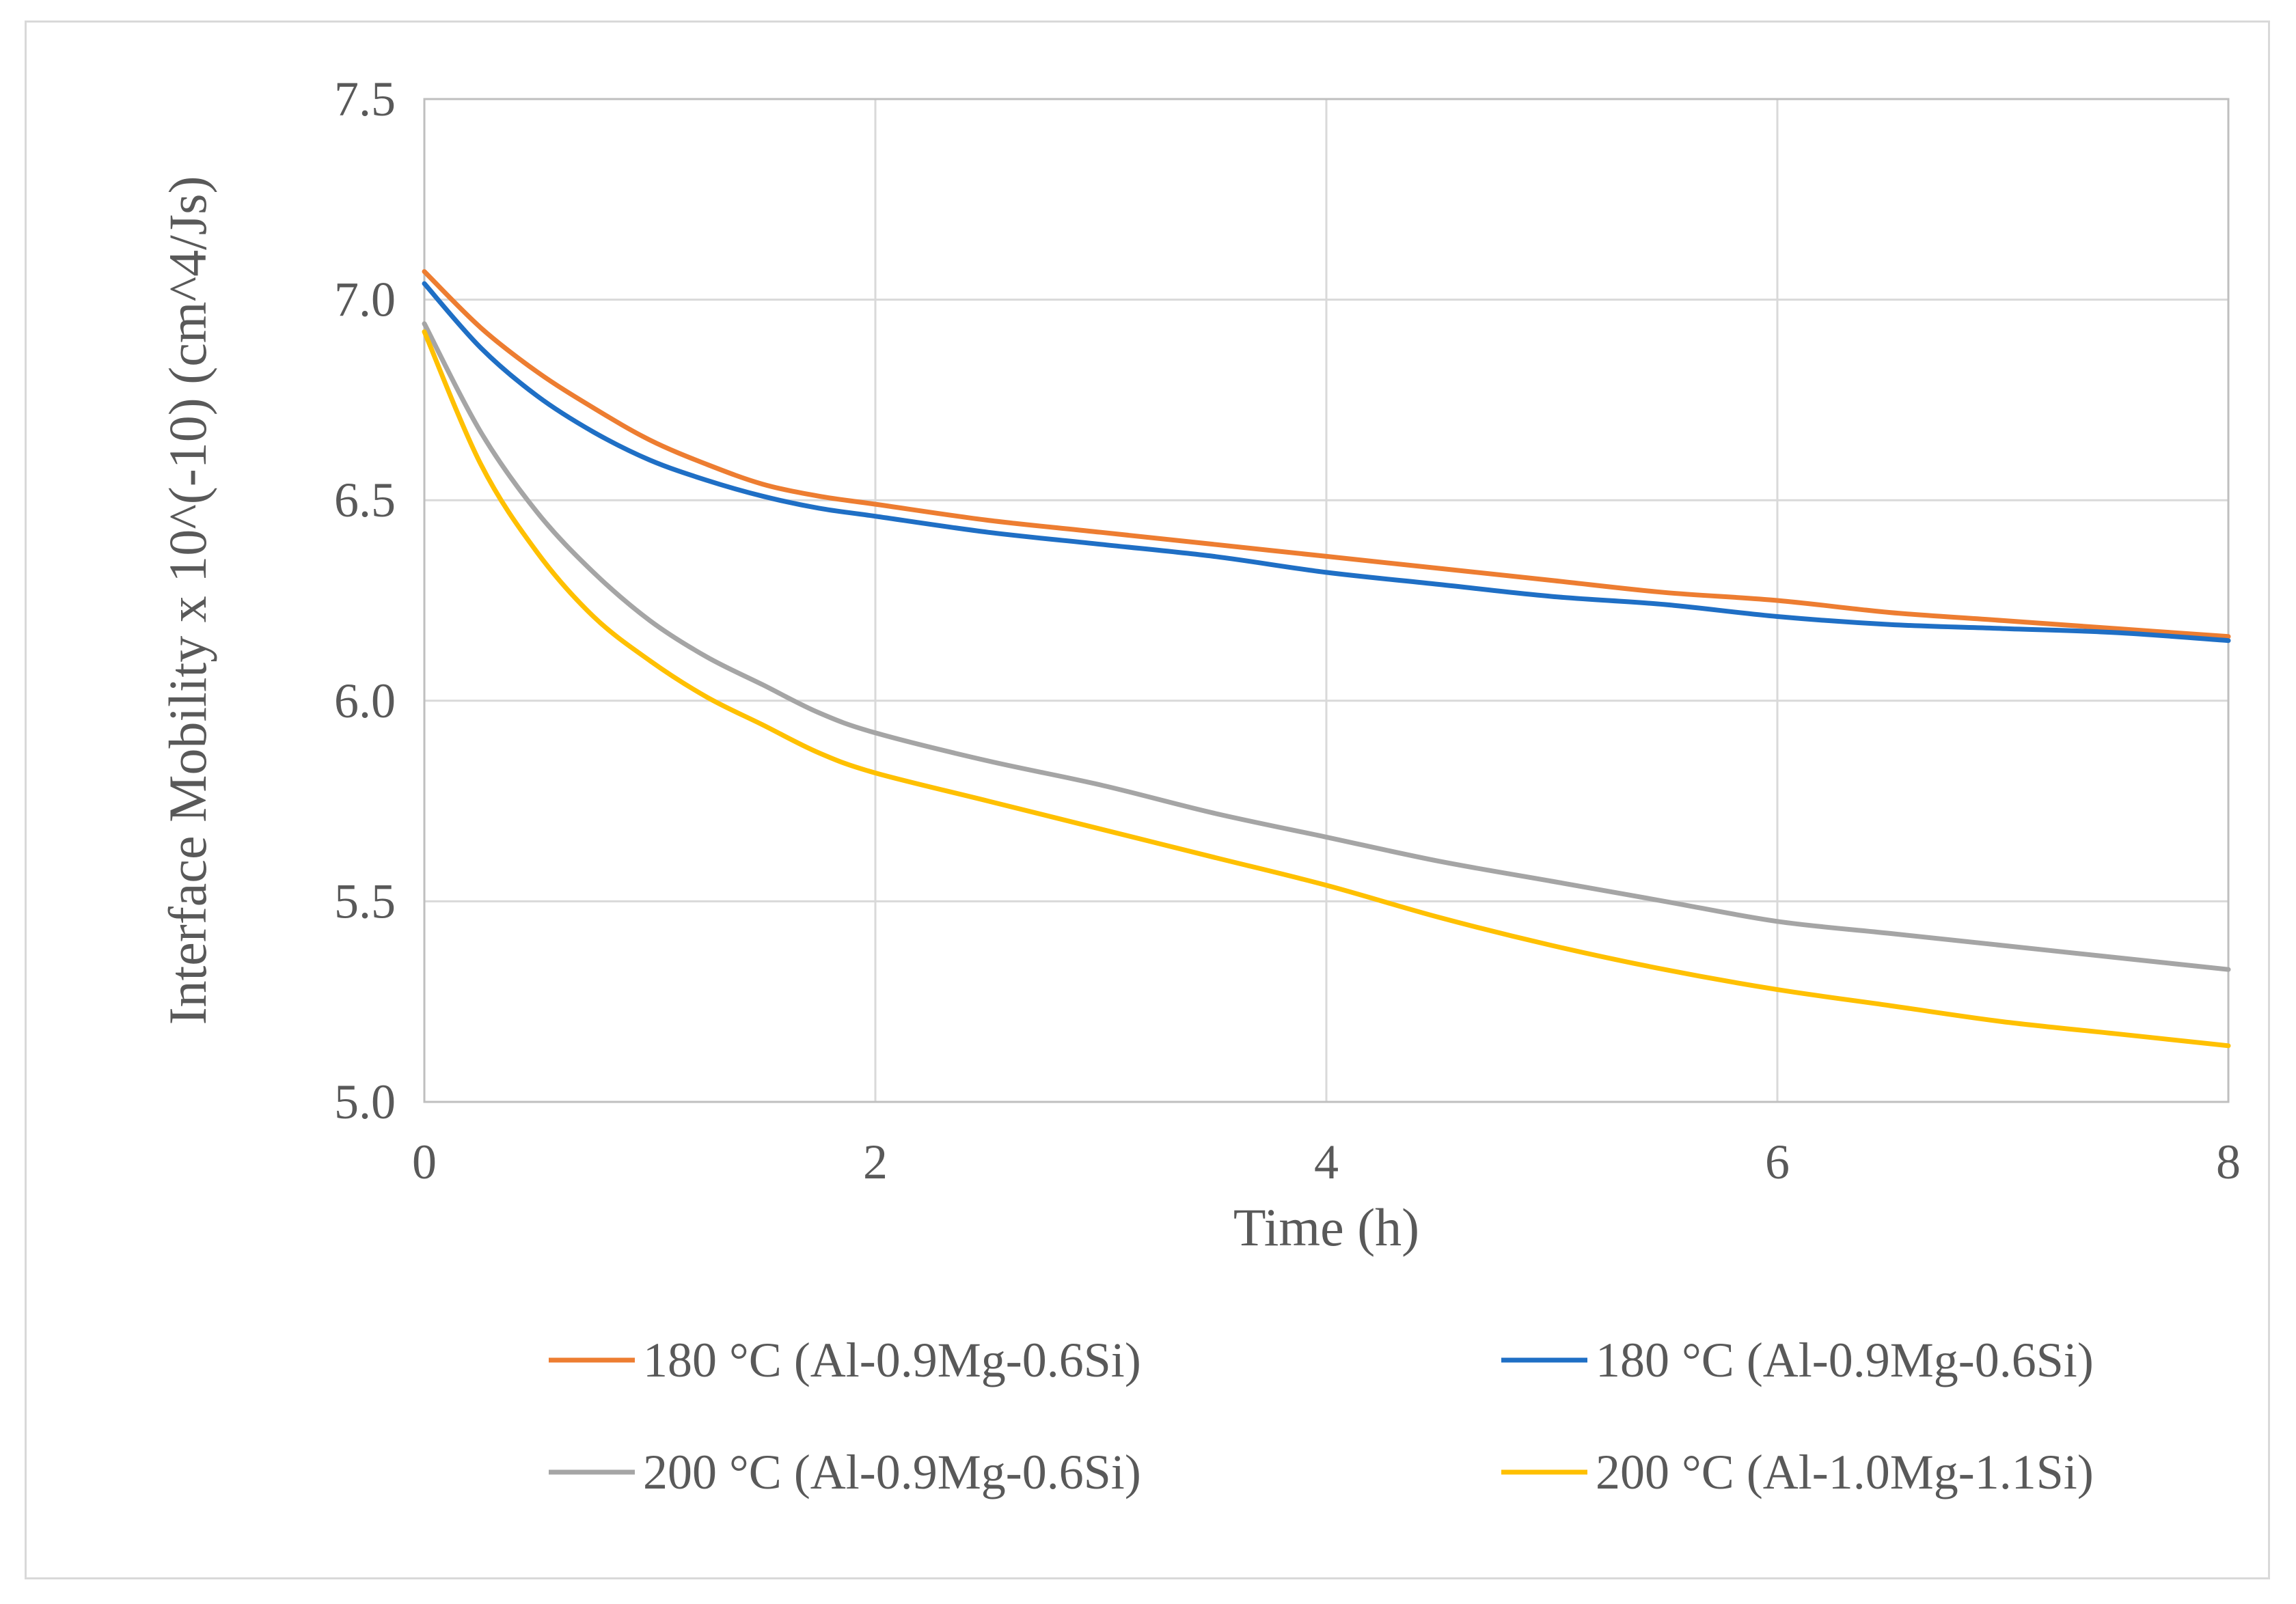 Image resolution: width=2296 pixels, height=1604 pixels. I want to click on legend-label-4: 200 °C (Al-1.0Mg-1.1Si), so click(1845, 1472).